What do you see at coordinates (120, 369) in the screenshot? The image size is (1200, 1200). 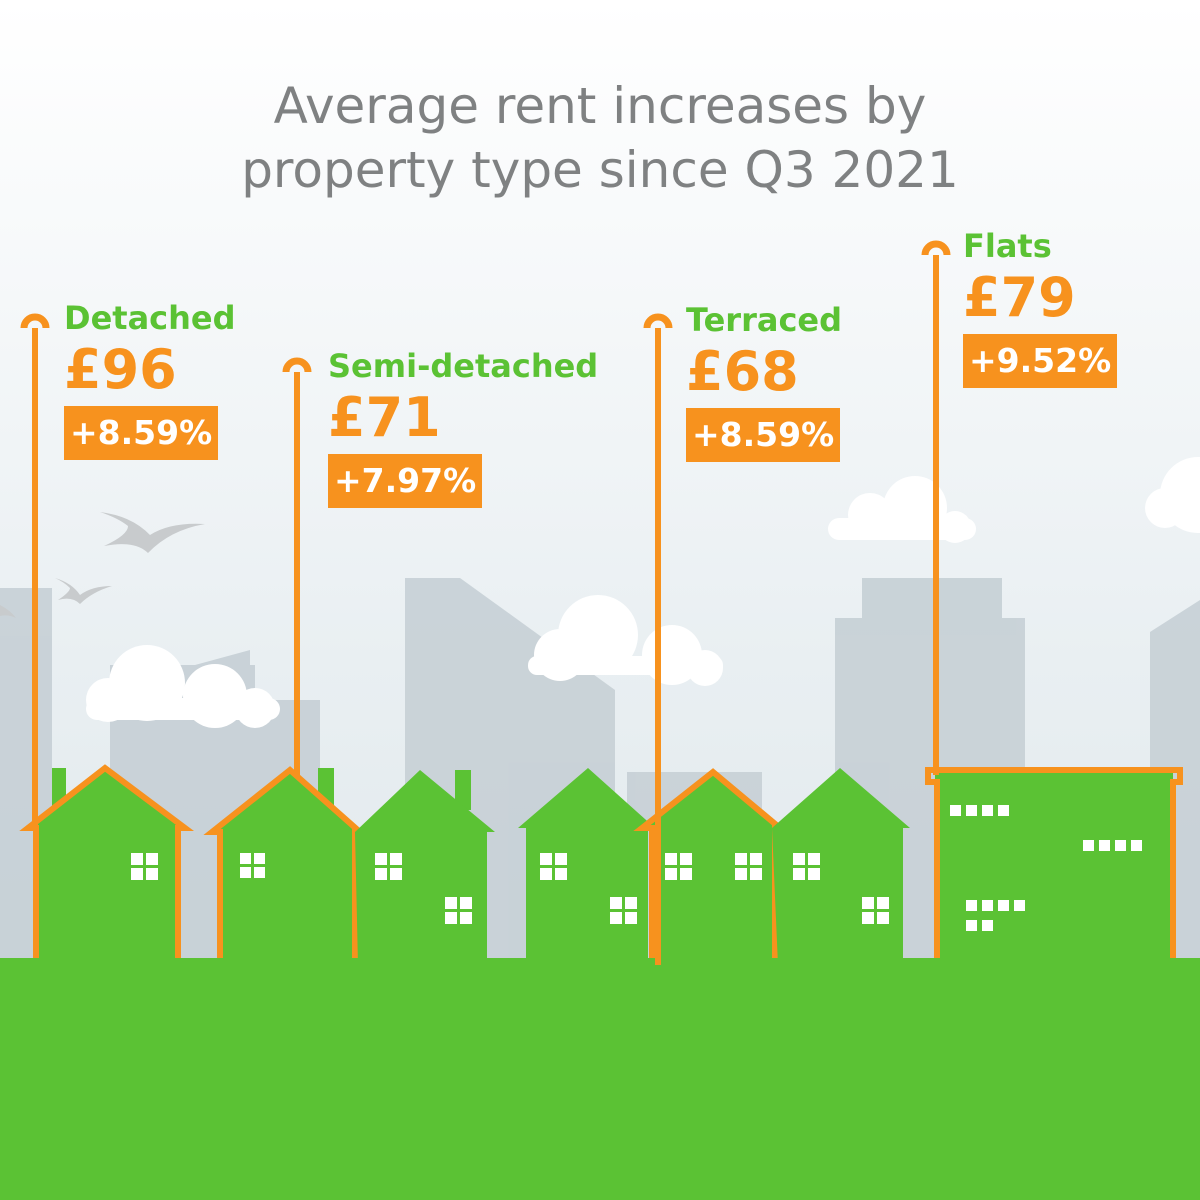 I see `rent-increase-amount: £96` at bounding box center [120, 369].